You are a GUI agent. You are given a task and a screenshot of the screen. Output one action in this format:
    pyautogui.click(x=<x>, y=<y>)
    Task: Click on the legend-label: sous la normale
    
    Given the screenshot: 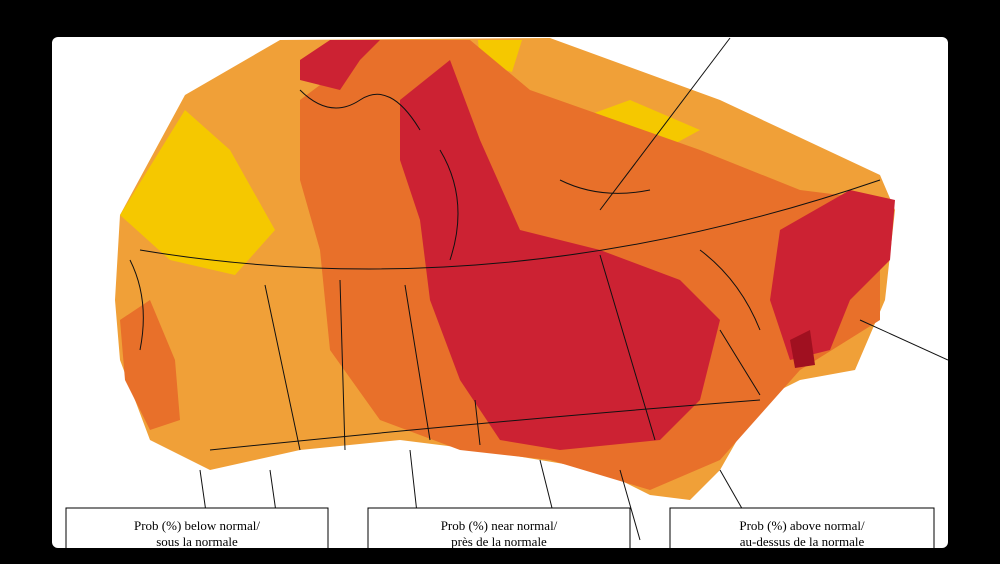 What is the action you would take?
    pyautogui.click(x=197, y=541)
    